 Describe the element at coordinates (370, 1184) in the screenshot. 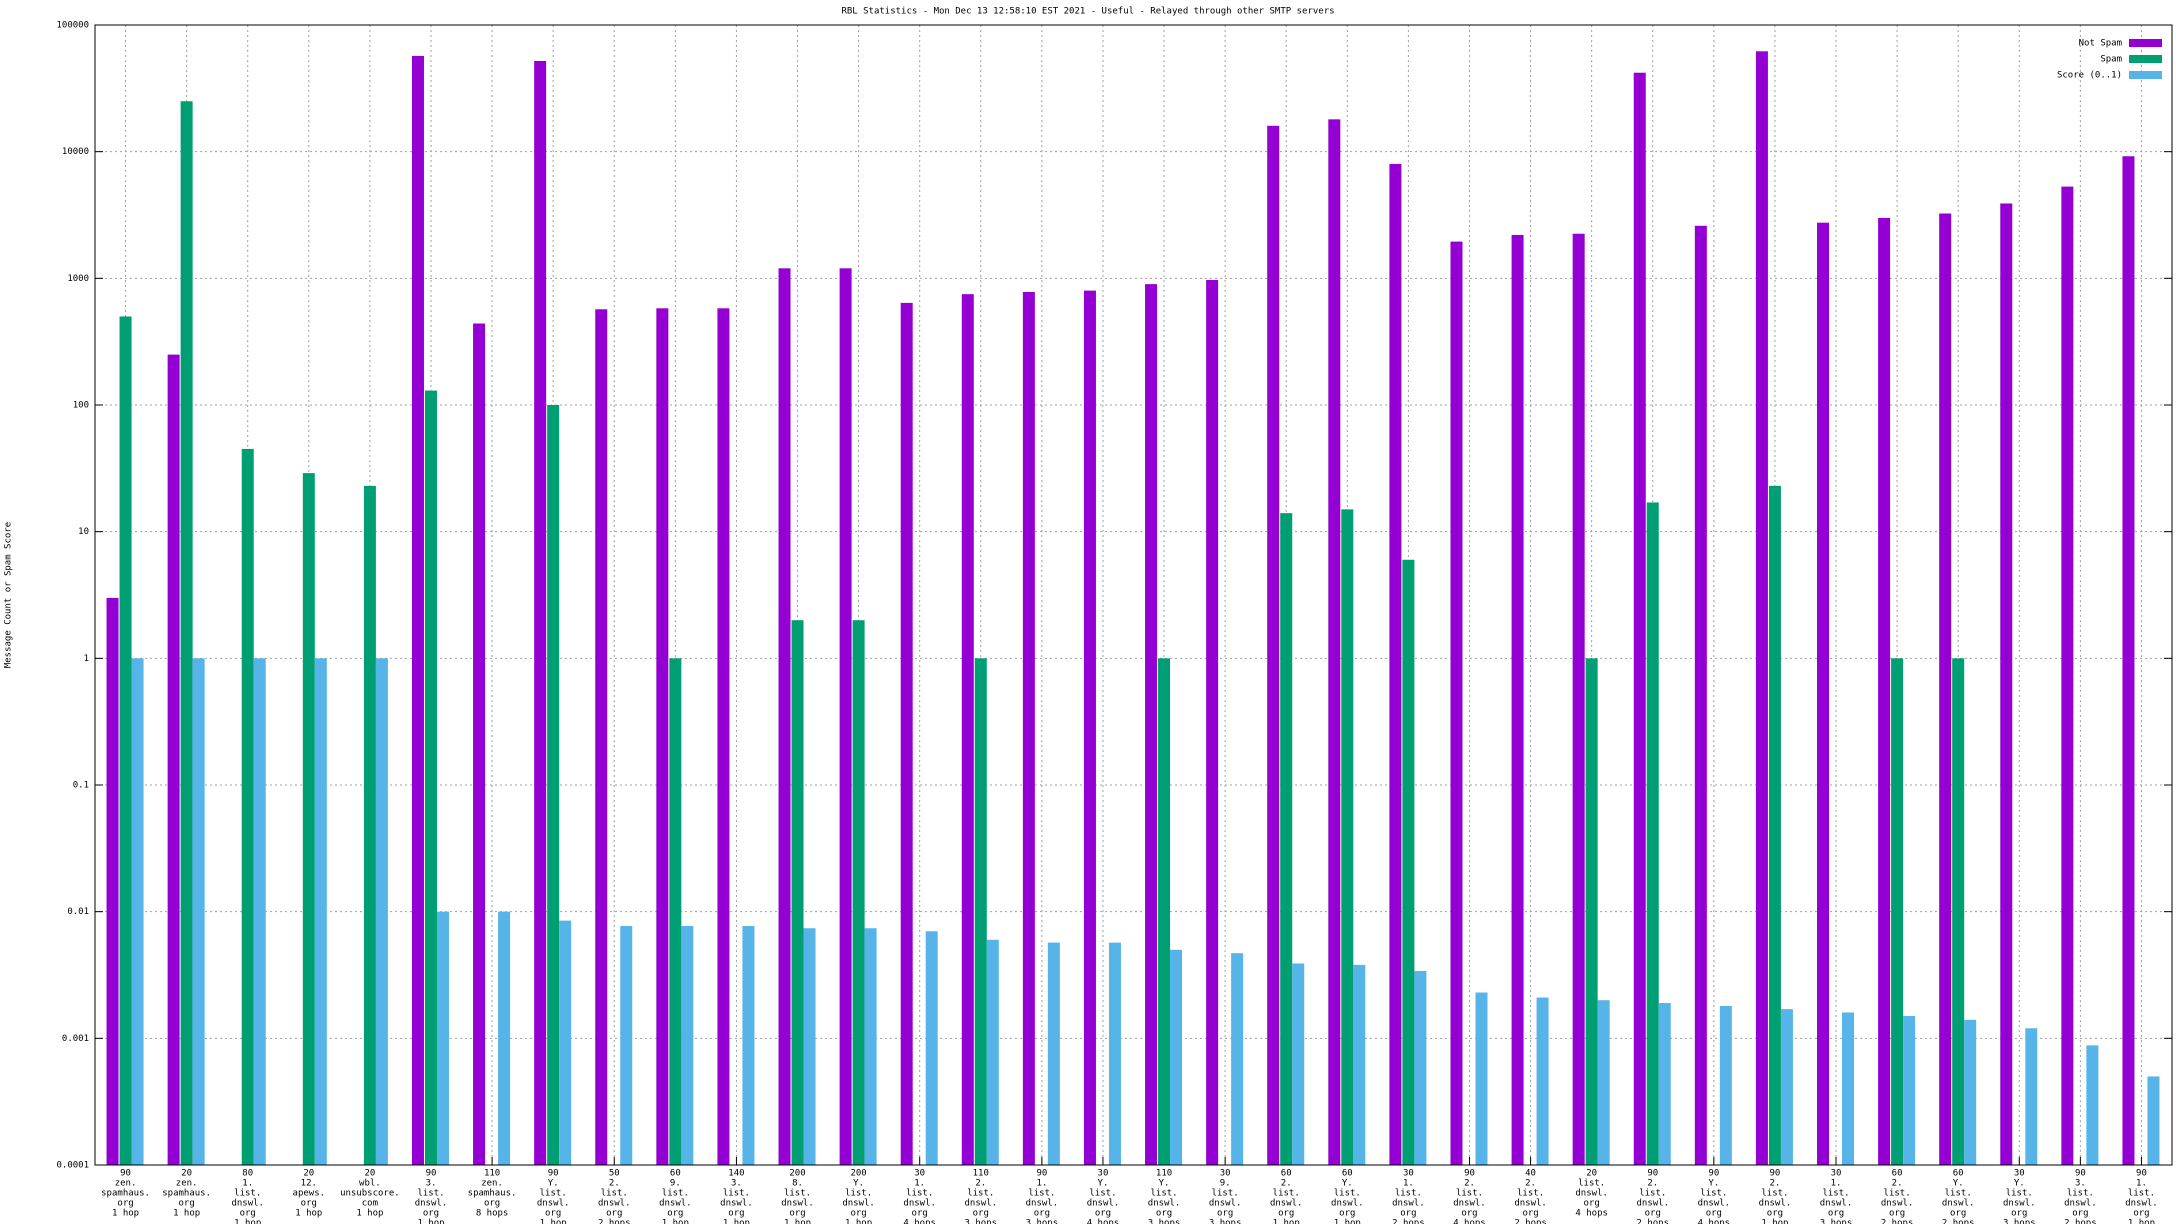

I see `x-tick-label: wbl.` at that location.